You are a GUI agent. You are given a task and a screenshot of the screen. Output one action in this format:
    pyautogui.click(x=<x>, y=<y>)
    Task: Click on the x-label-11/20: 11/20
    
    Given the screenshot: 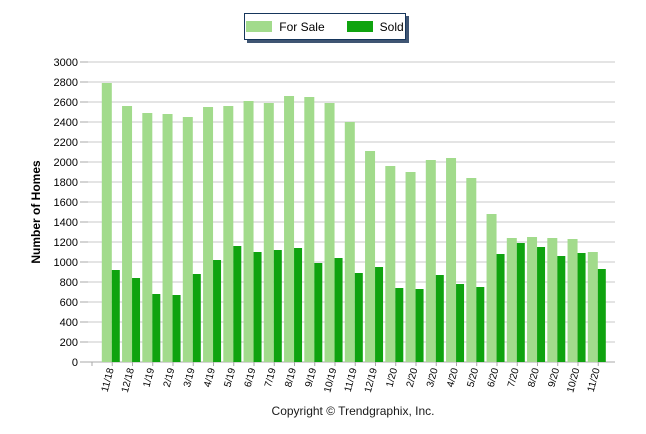 What is the action you would take?
    pyautogui.click(x=594, y=380)
    